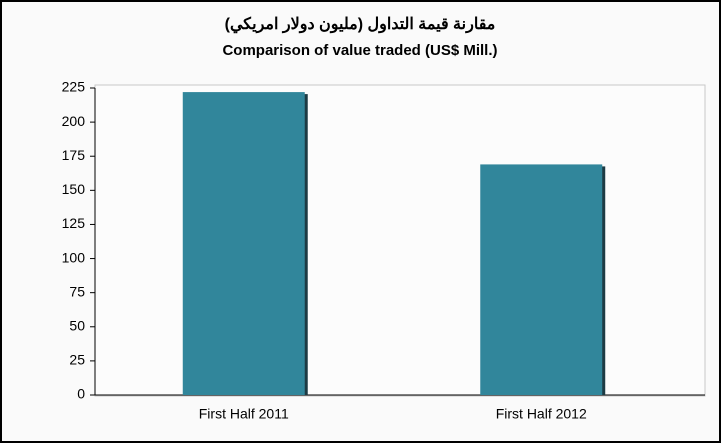 This screenshot has width=721, height=443. What do you see at coordinates (74, 223) in the screenshot?
I see `y-tick-label: 125` at bounding box center [74, 223].